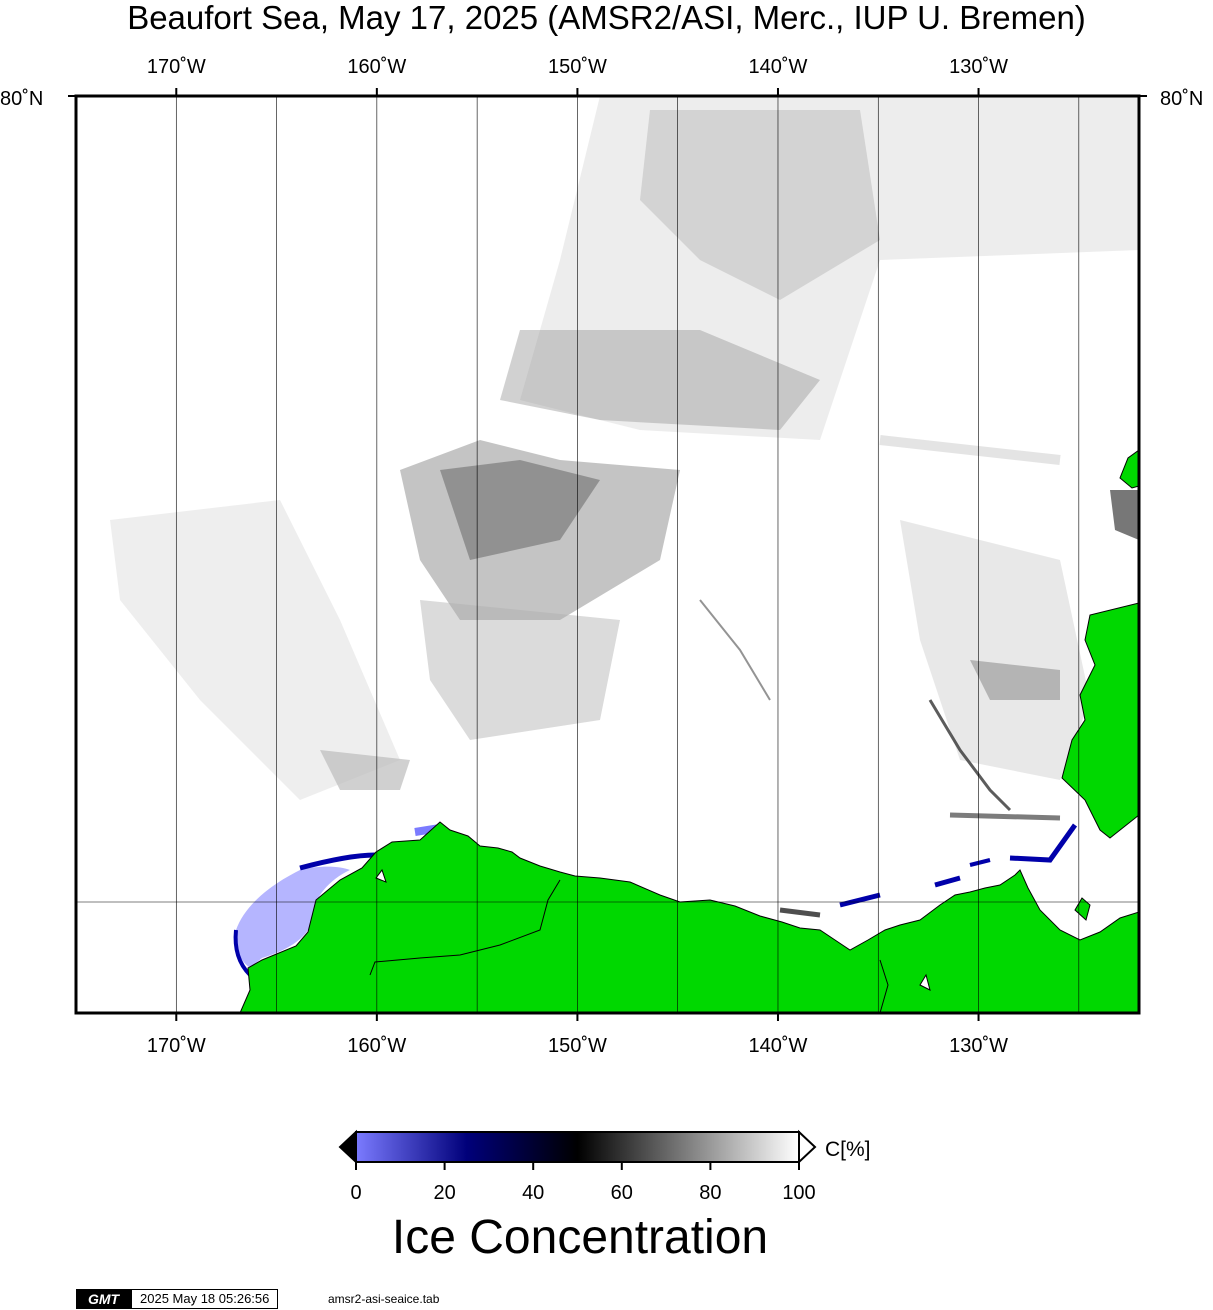 This screenshot has width=1213, height=1310. Describe the element at coordinates (580, 1237) in the screenshot. I see `colorbar-title: Ice Concentration` at that location.